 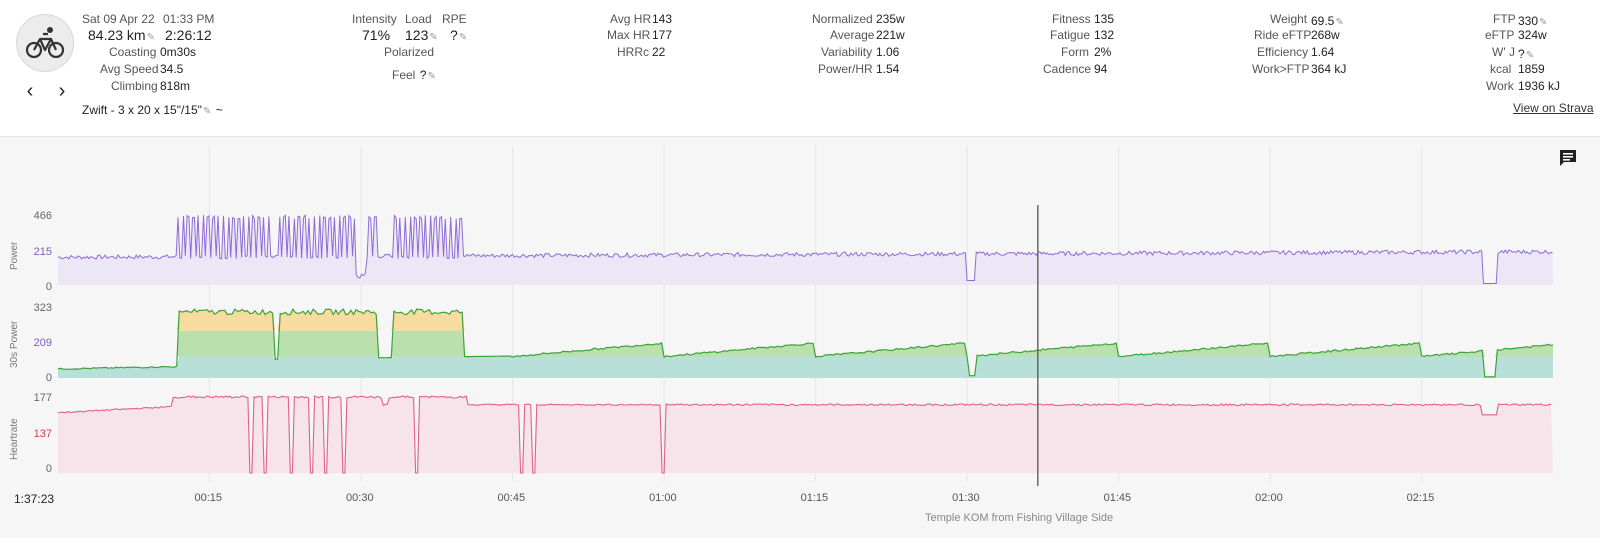 What do you see at coordinates (1103, 52) in the screenshot?
I see `form-value: 2%` at bounding box center [1103, 52].